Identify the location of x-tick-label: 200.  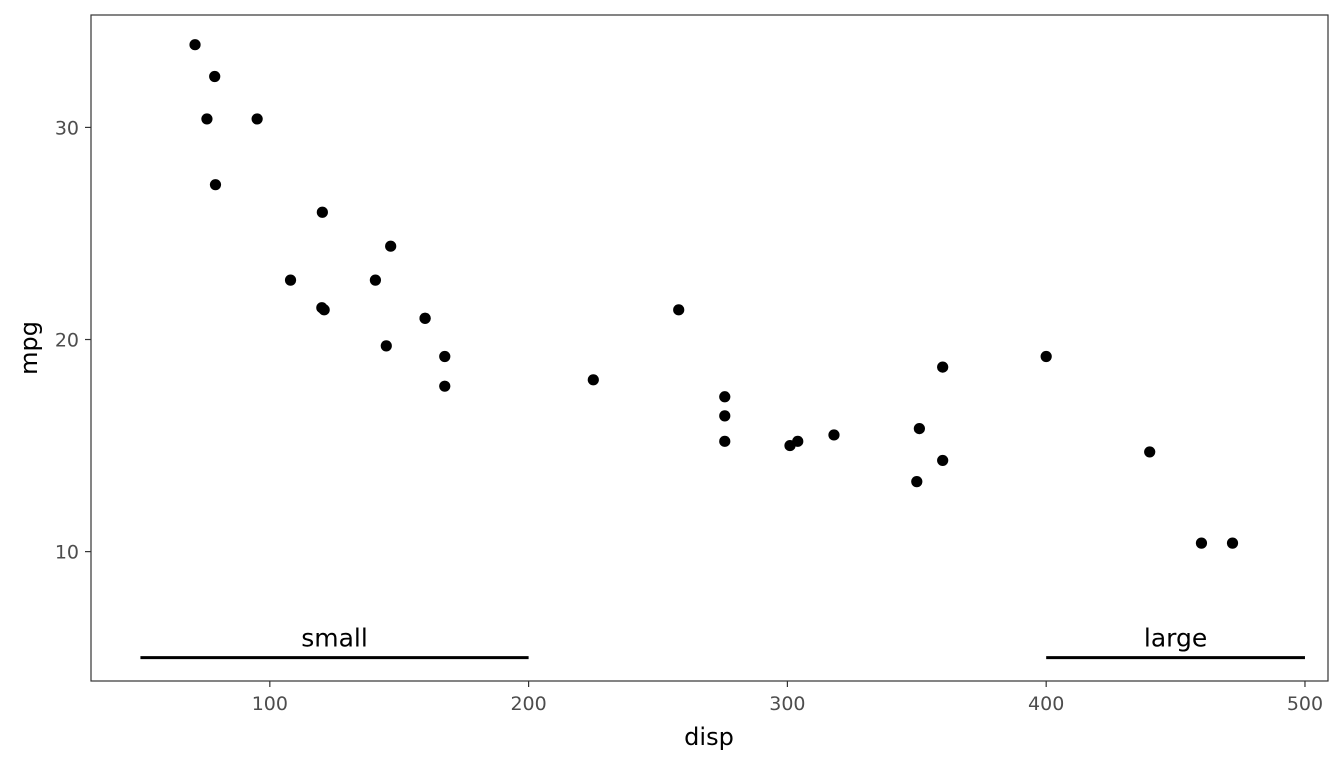
(528, 704).